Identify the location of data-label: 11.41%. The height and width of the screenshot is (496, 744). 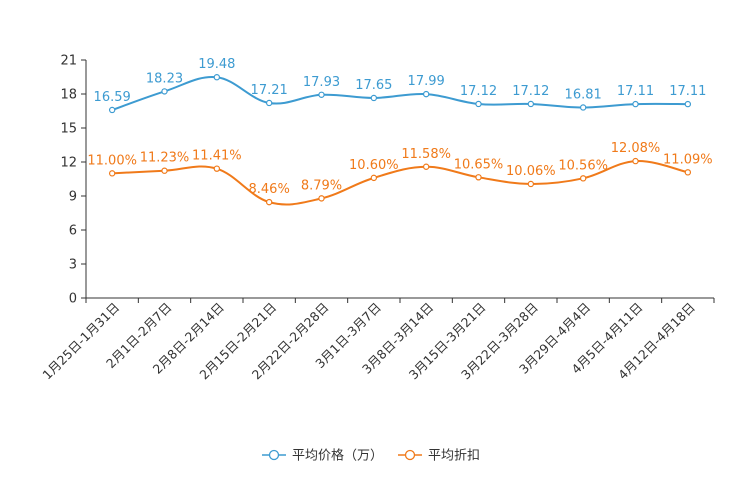
(217, 156).